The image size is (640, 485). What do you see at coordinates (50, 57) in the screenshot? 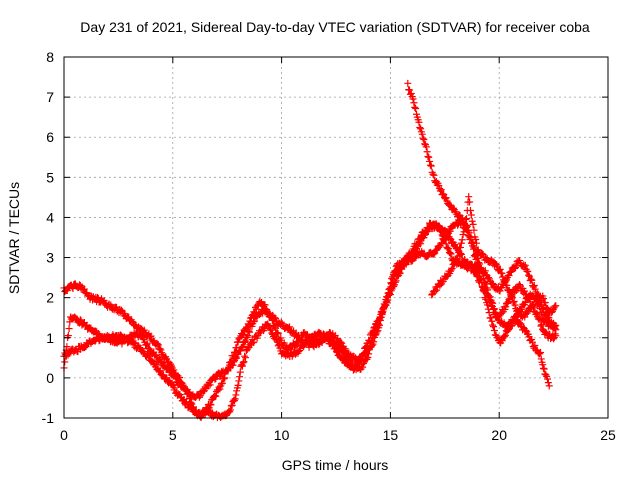
I see `y-tick-label: 8` at bounding box center [50, 57].